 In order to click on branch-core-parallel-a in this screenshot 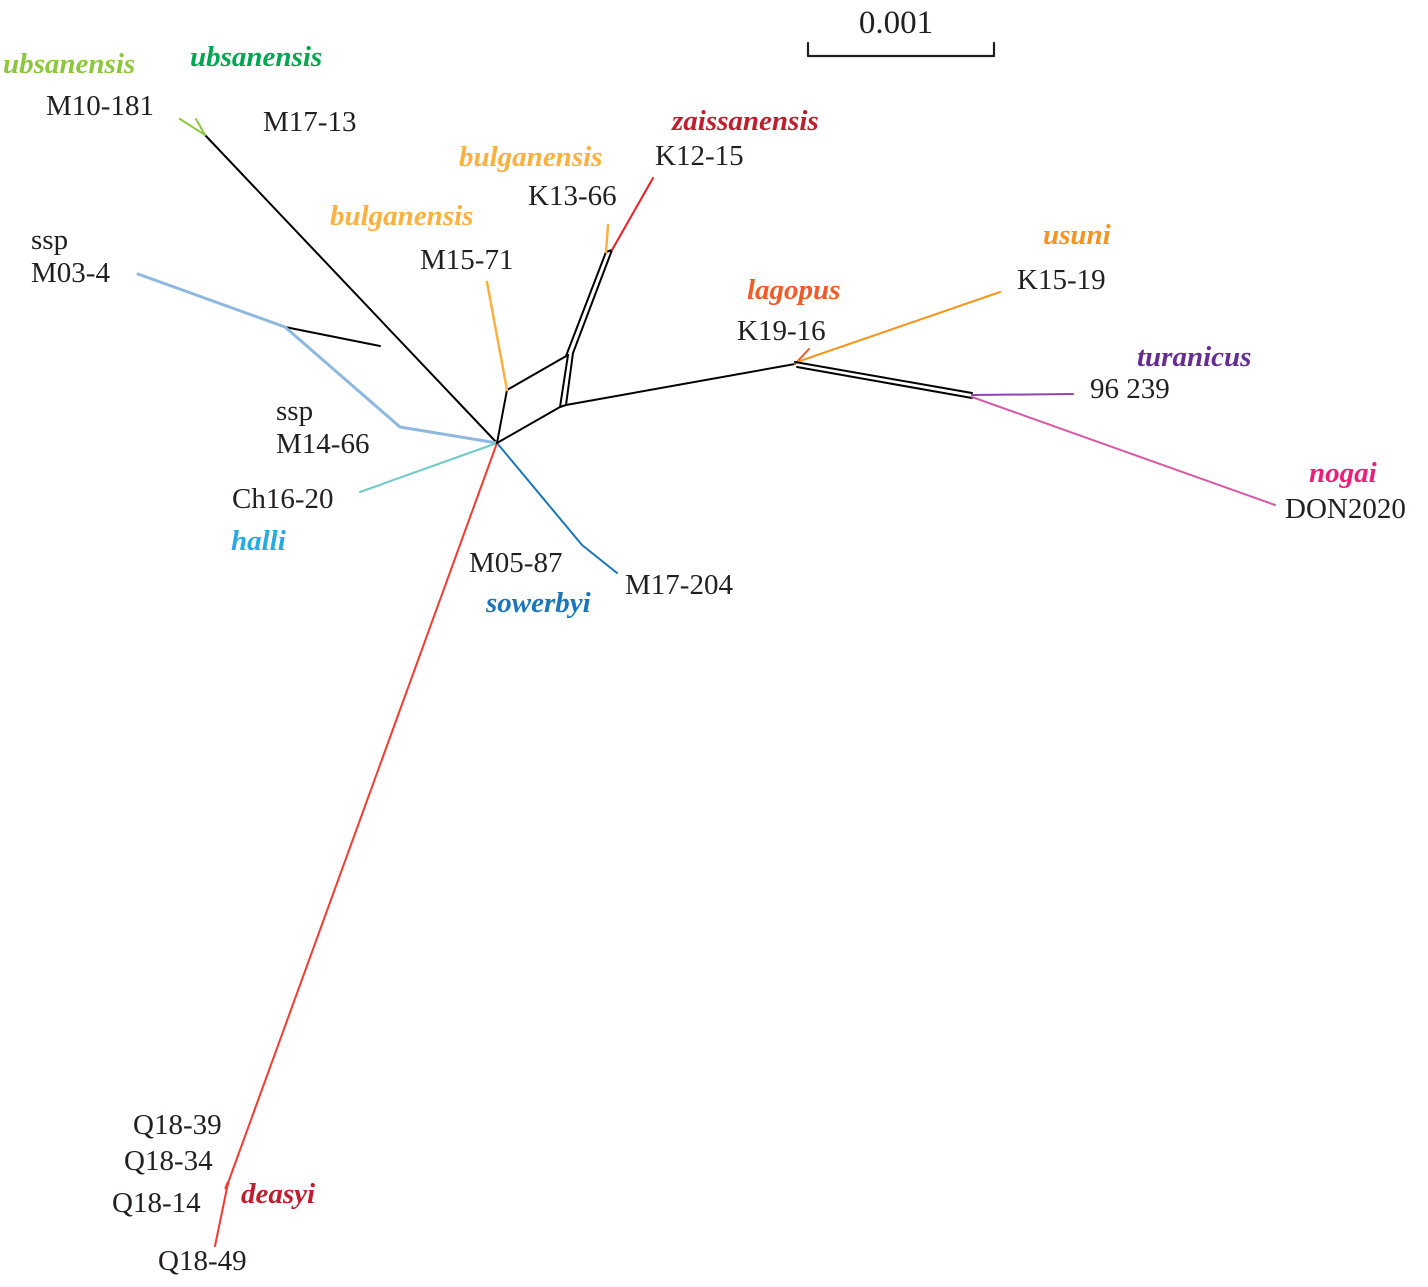, I will do `click(564, 381)`.